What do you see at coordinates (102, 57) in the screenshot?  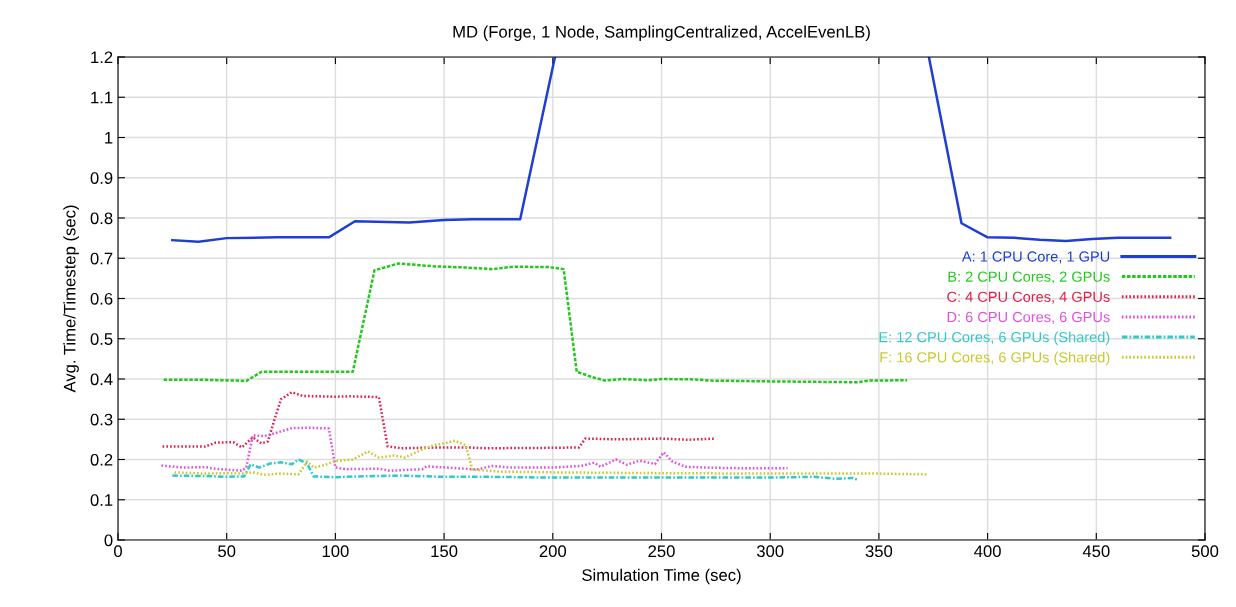 I see `y-tick-label: 1.2` at bounding box center [102, 57].